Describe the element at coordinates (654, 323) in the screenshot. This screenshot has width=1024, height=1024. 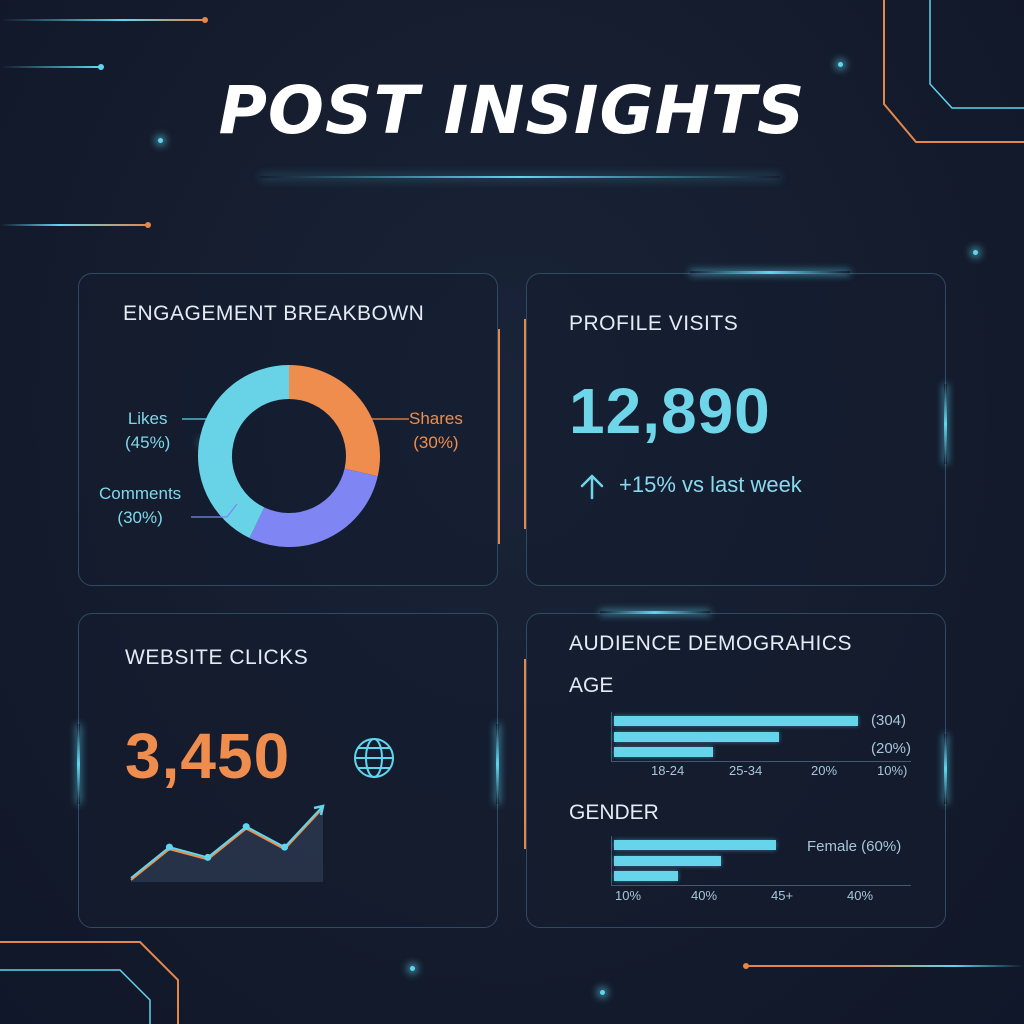
I see `profile-visits-title: PROFILE VISITS` at that location.